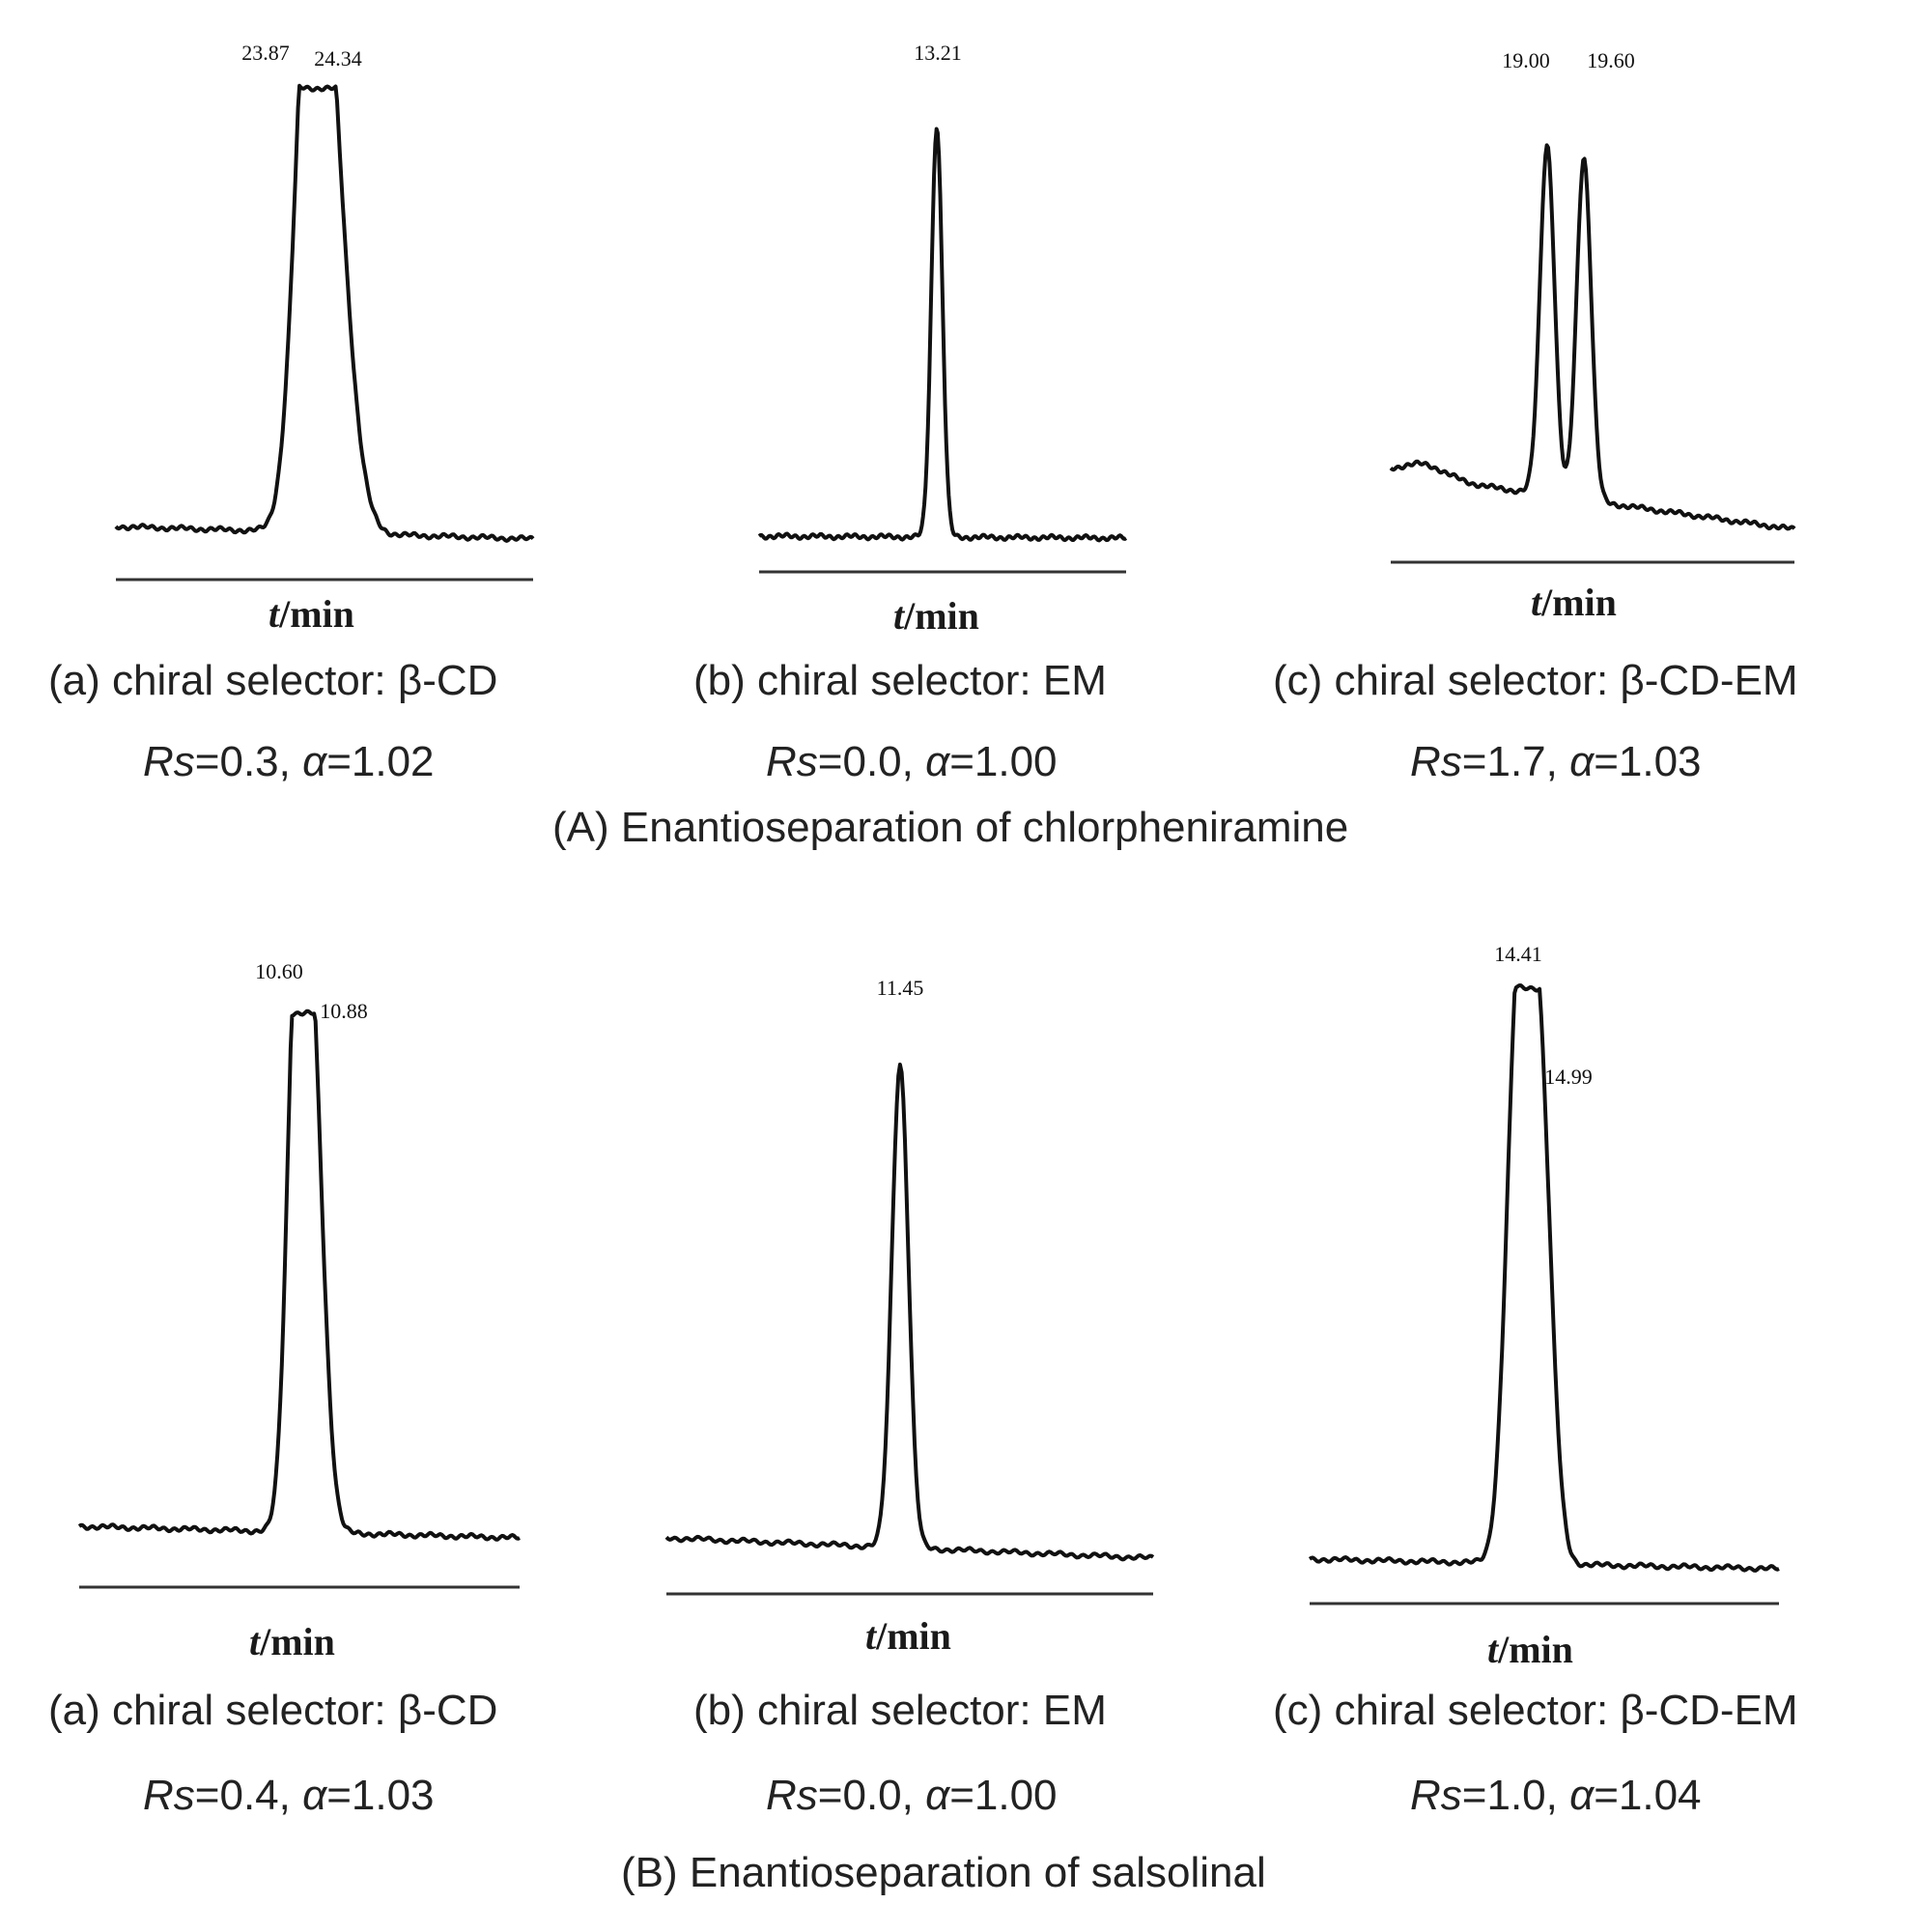  Describe the element at coordinates (279, 971) in the screenshot. I see `peak-time-label: 10.60` at that location.